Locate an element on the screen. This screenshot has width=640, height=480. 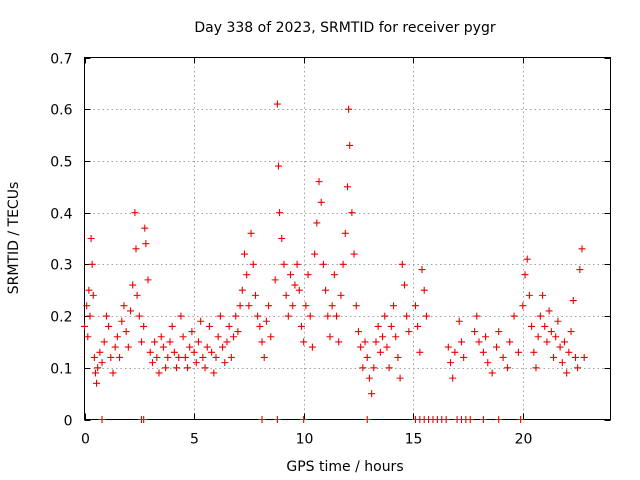
x-tick-label: 5 is located at coordinates (194, 440).